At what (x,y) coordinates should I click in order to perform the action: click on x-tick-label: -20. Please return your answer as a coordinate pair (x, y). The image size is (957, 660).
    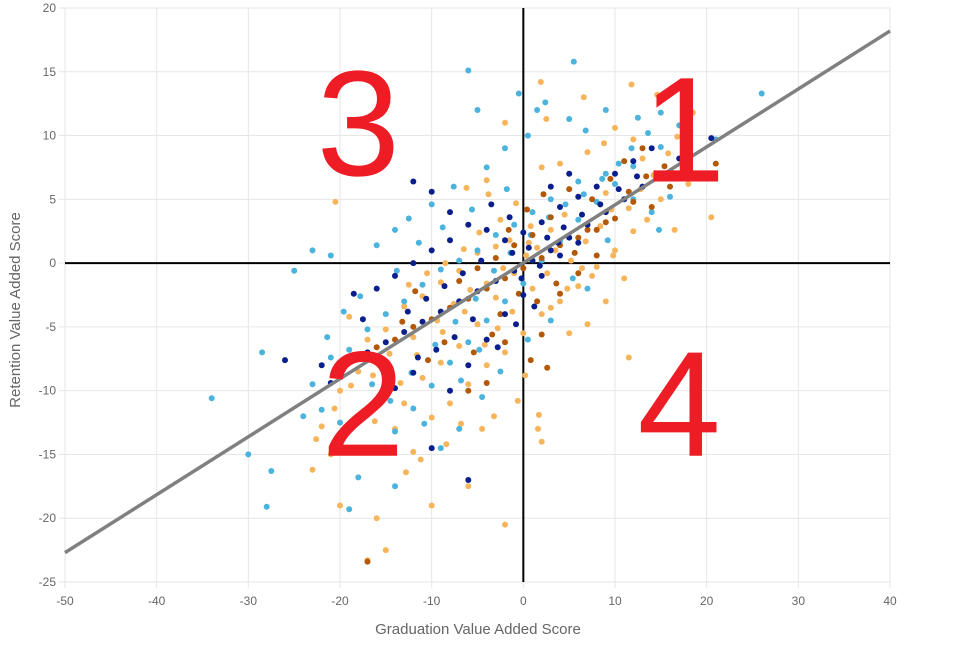
    Looking at the image, I should click on (340, 601).